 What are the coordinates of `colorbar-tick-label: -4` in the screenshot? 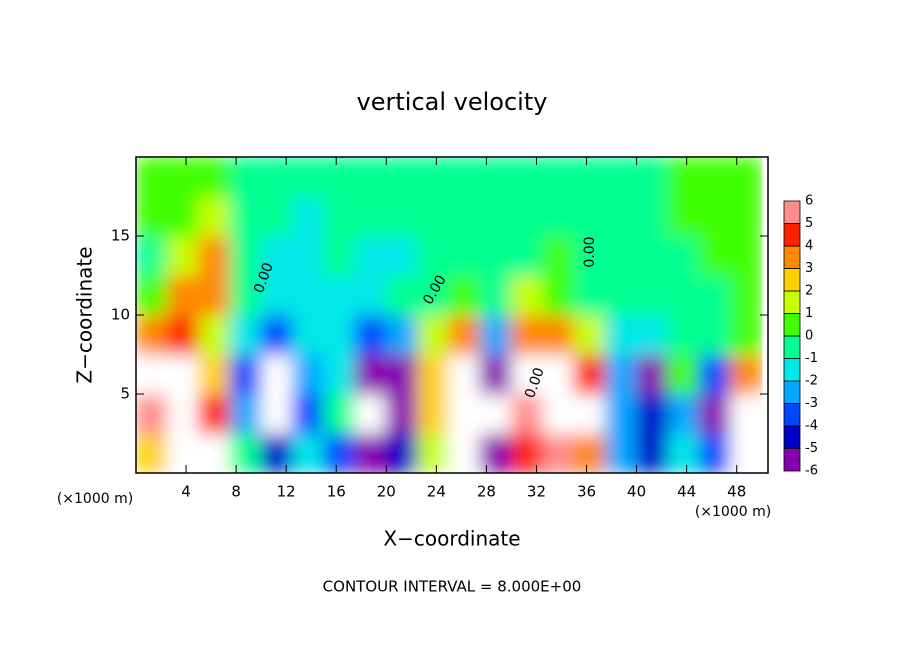 It's located at (811, 426).